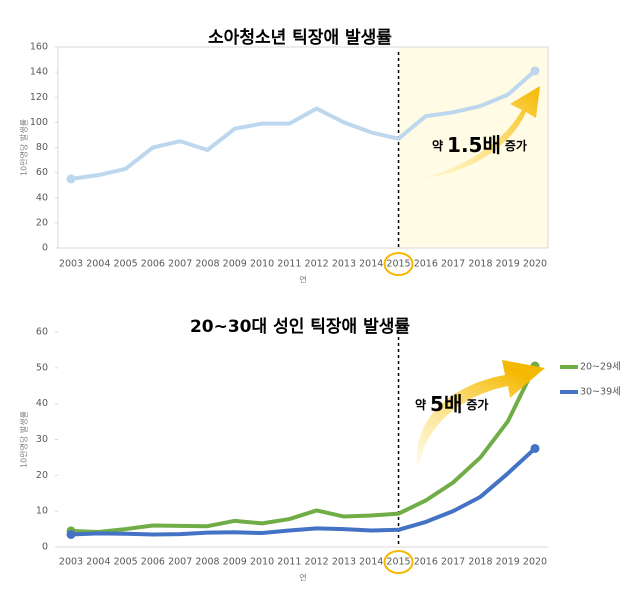  Describe the element at coordinates (39, 72) in the screenshot. I see `y-tick-label: 140` at that location.